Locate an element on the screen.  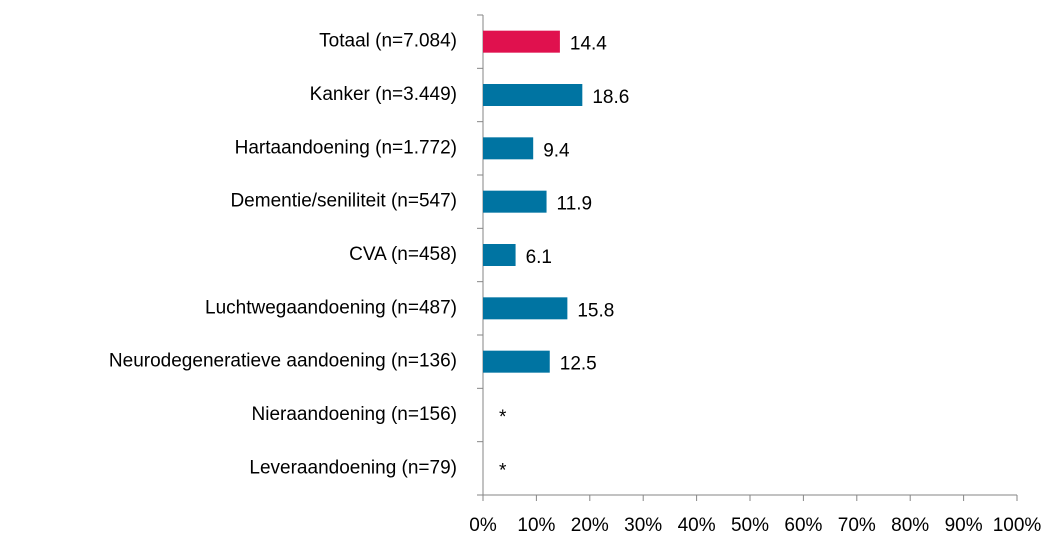
y-tick-label: Leveraandoening (n=79) is located at coordinates (353, 467).